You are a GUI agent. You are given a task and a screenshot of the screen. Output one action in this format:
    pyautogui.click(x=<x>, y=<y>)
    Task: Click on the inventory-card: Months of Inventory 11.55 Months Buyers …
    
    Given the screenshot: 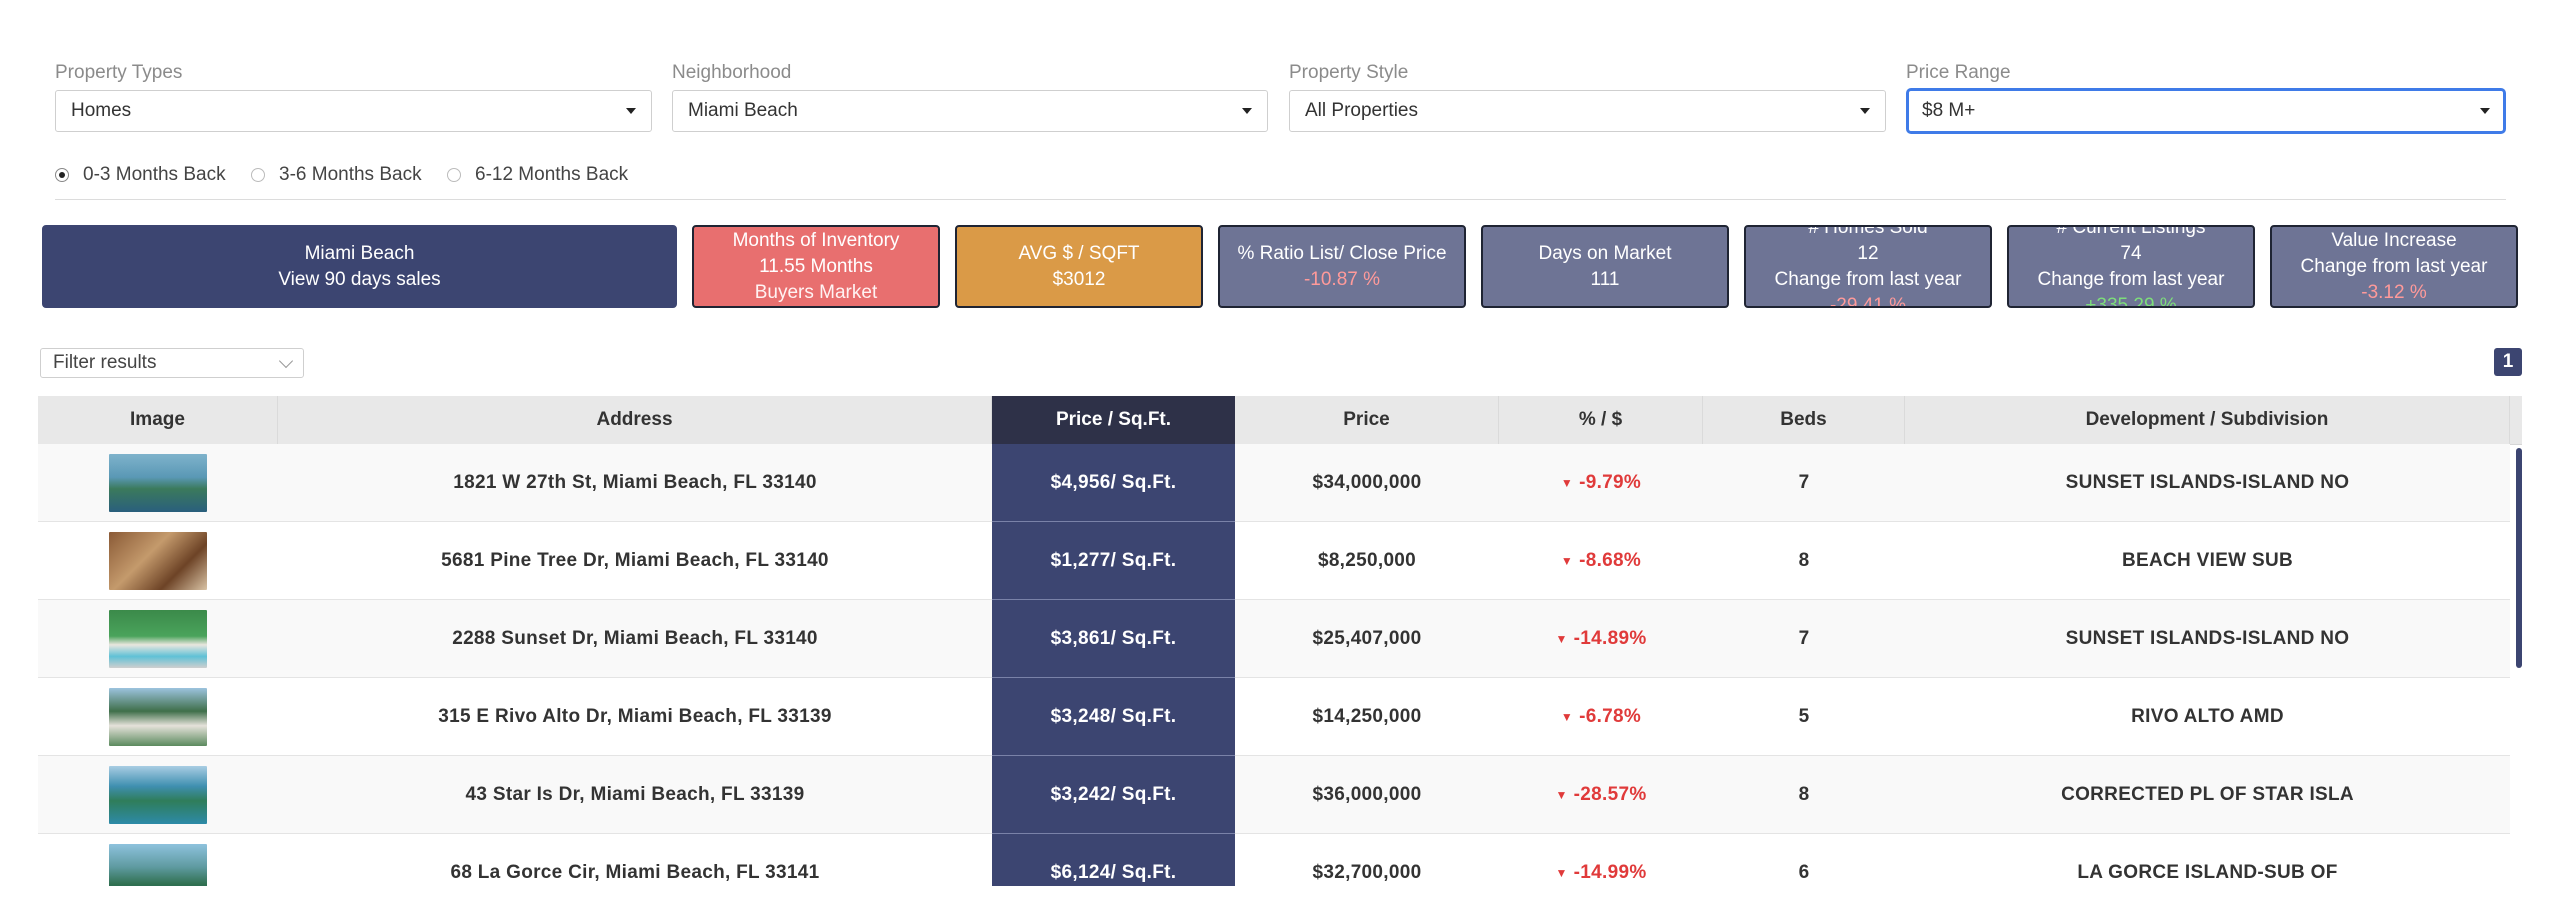 What is the action you would take?
    pyautogui.click(x=816, y=266)
    